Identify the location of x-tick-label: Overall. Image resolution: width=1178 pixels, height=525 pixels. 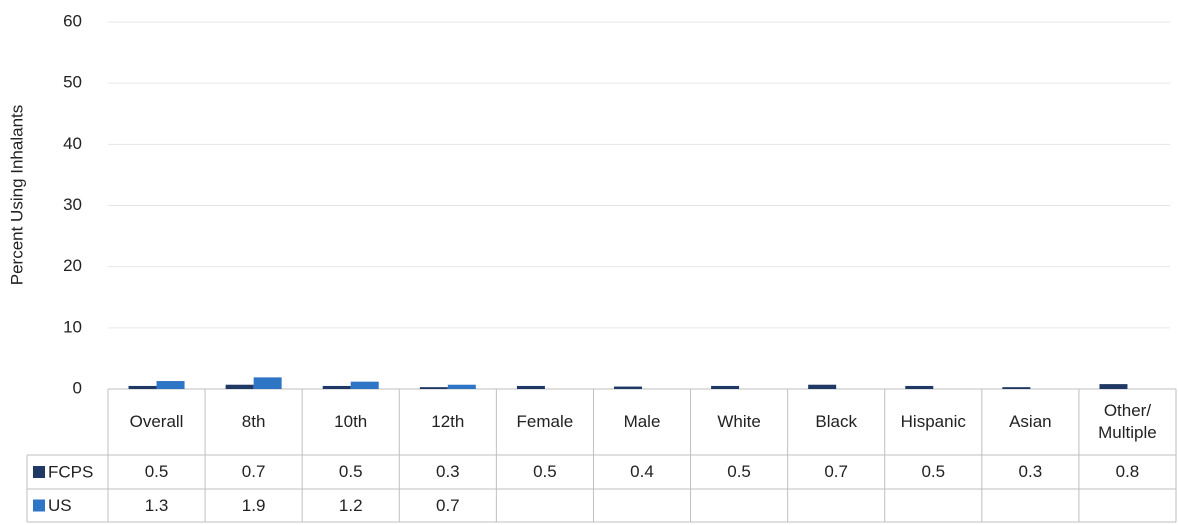
(156, 421).